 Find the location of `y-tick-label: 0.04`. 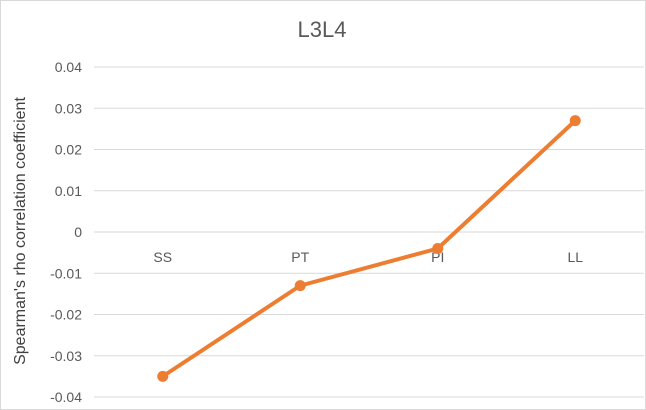

y-tick-label: 0.04 is located at coordinates (68, 67).